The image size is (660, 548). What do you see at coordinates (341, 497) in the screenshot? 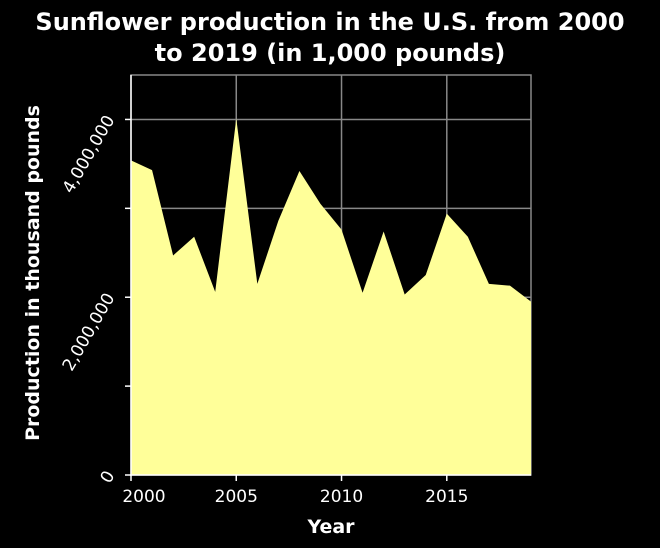
I see `x-tick-label-2010: 2010` at bounding box center [341, 497].